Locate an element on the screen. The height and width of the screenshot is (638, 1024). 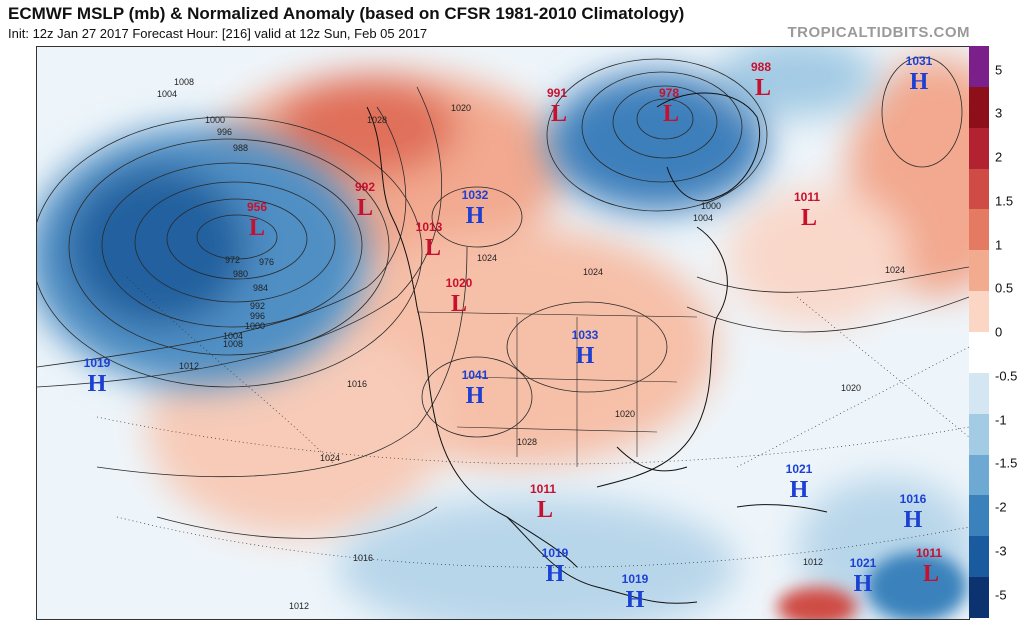
coastline-greenland is located at coordinates (708, 147).